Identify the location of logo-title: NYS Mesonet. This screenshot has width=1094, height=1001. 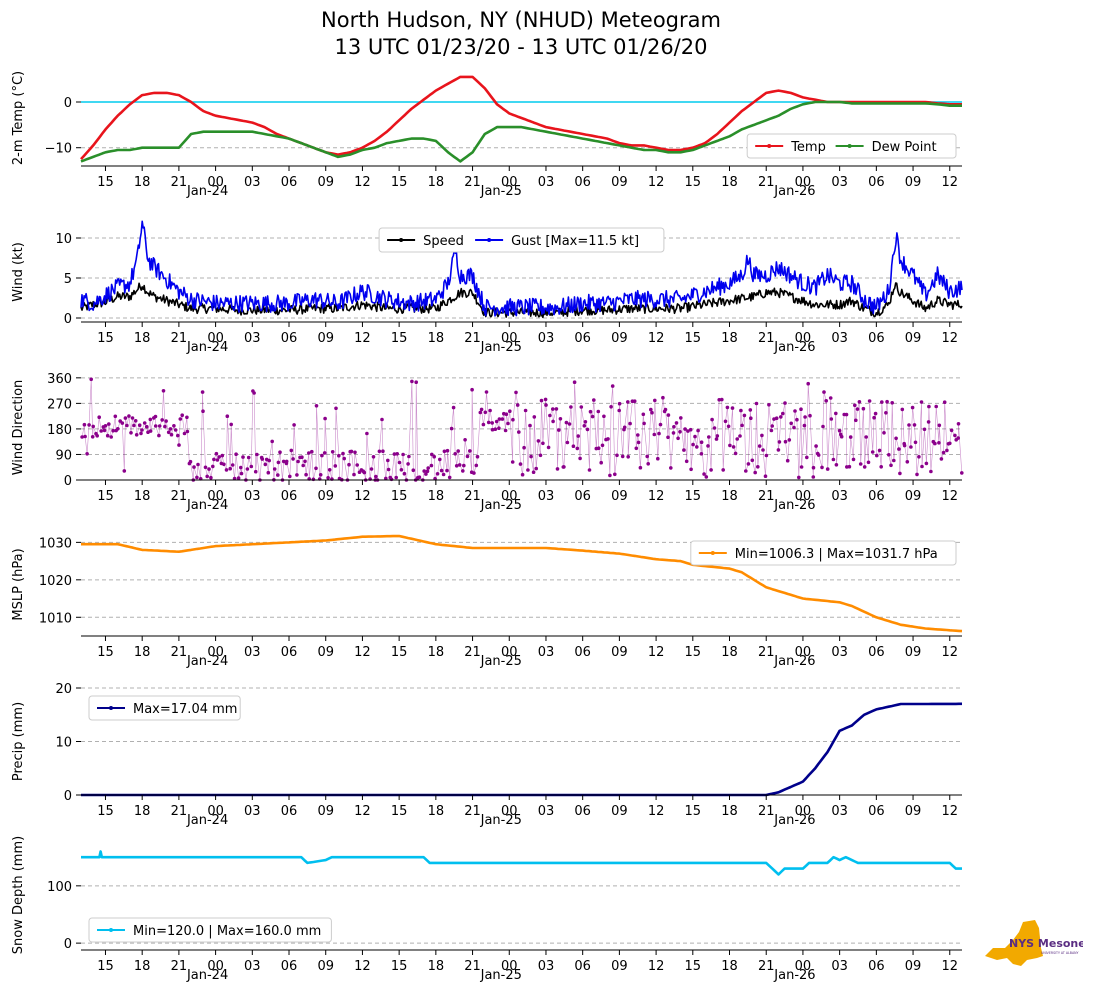
(1046, 943).